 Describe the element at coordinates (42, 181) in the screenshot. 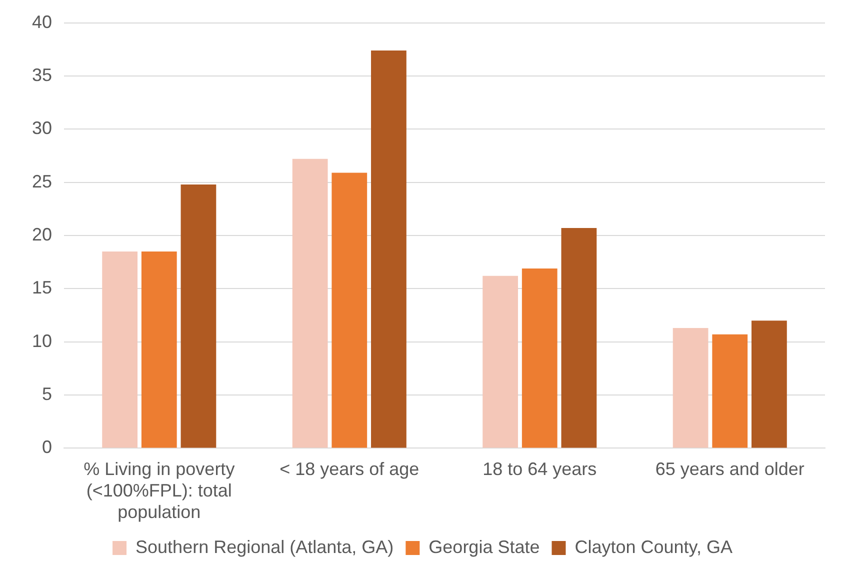

I see `y-tick-label: 25` at that location.